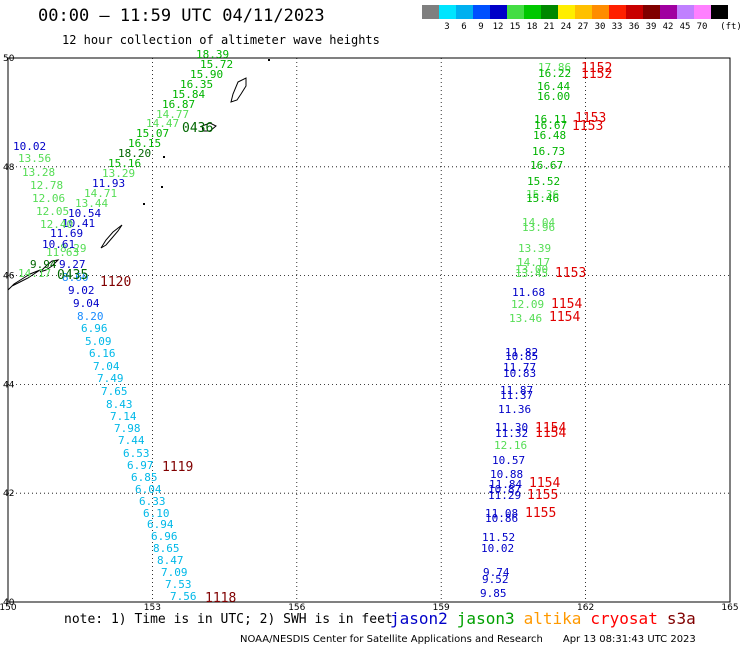  I want to click on wave-height-label: 6.85, so click(144, 477).